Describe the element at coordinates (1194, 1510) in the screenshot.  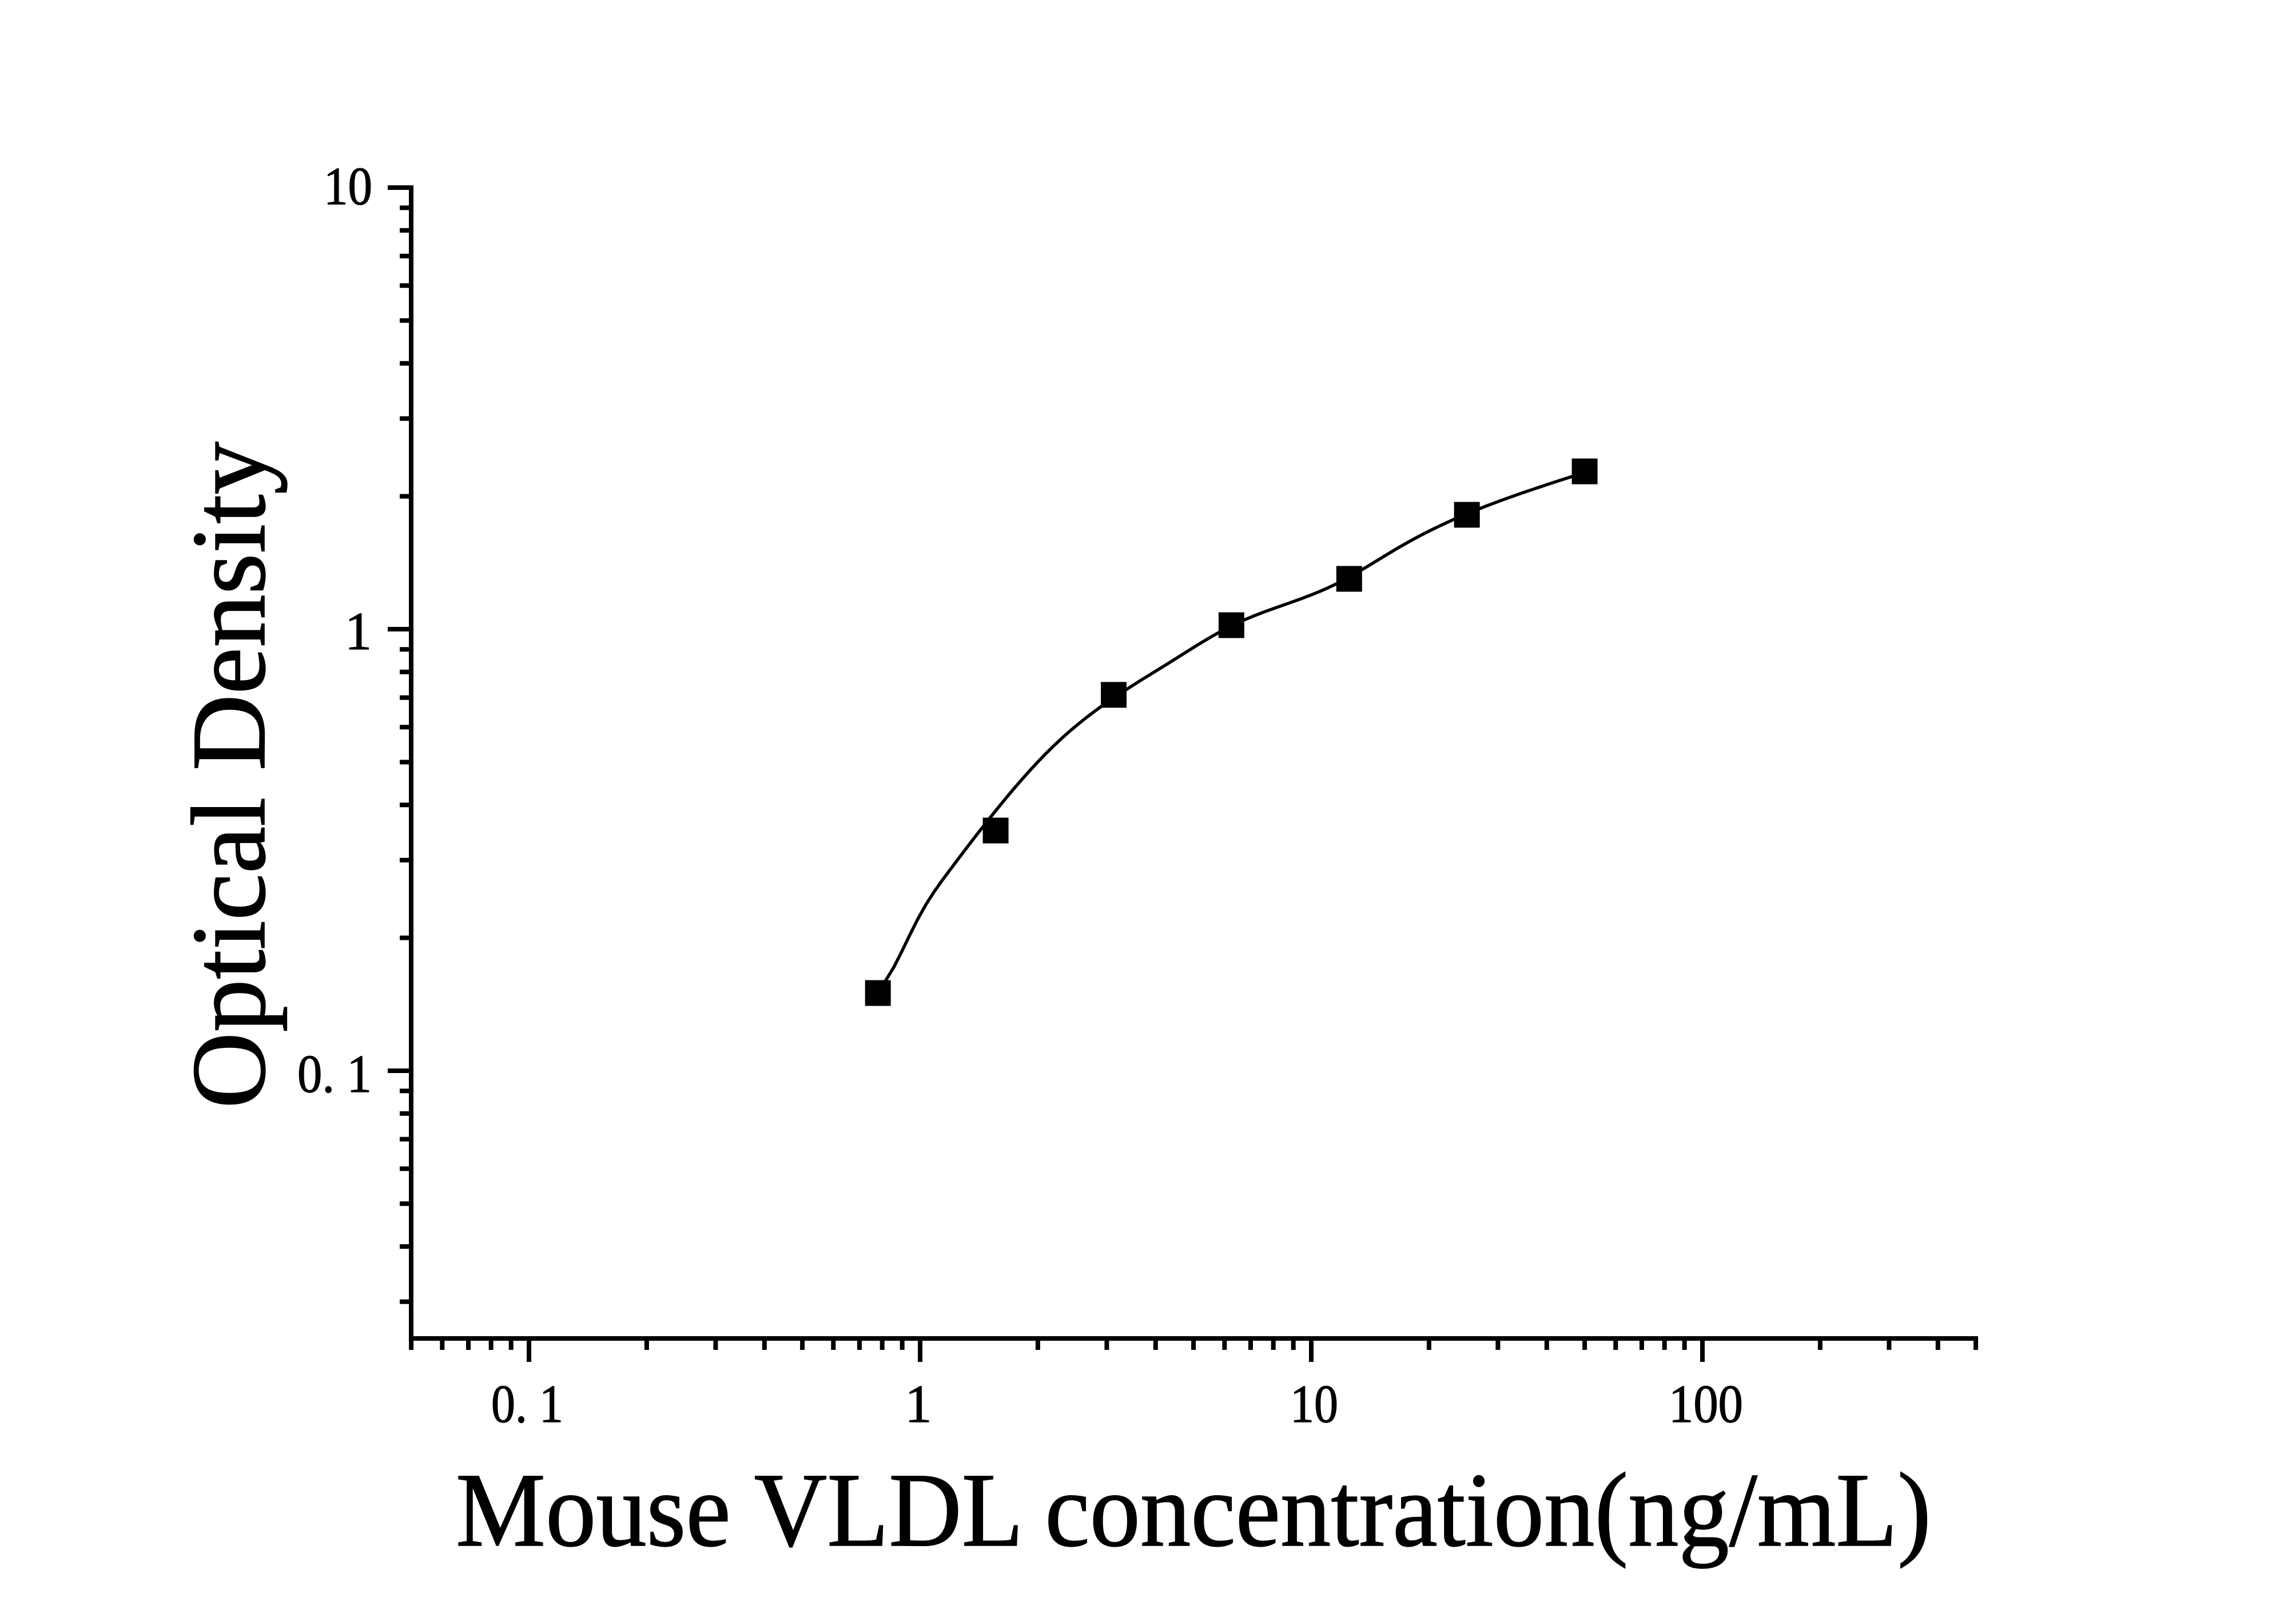
I see `svg-text:Mouse VLDL concentration(ng/mL: Mouse VLDL concentration(ng/mL)` at that location.